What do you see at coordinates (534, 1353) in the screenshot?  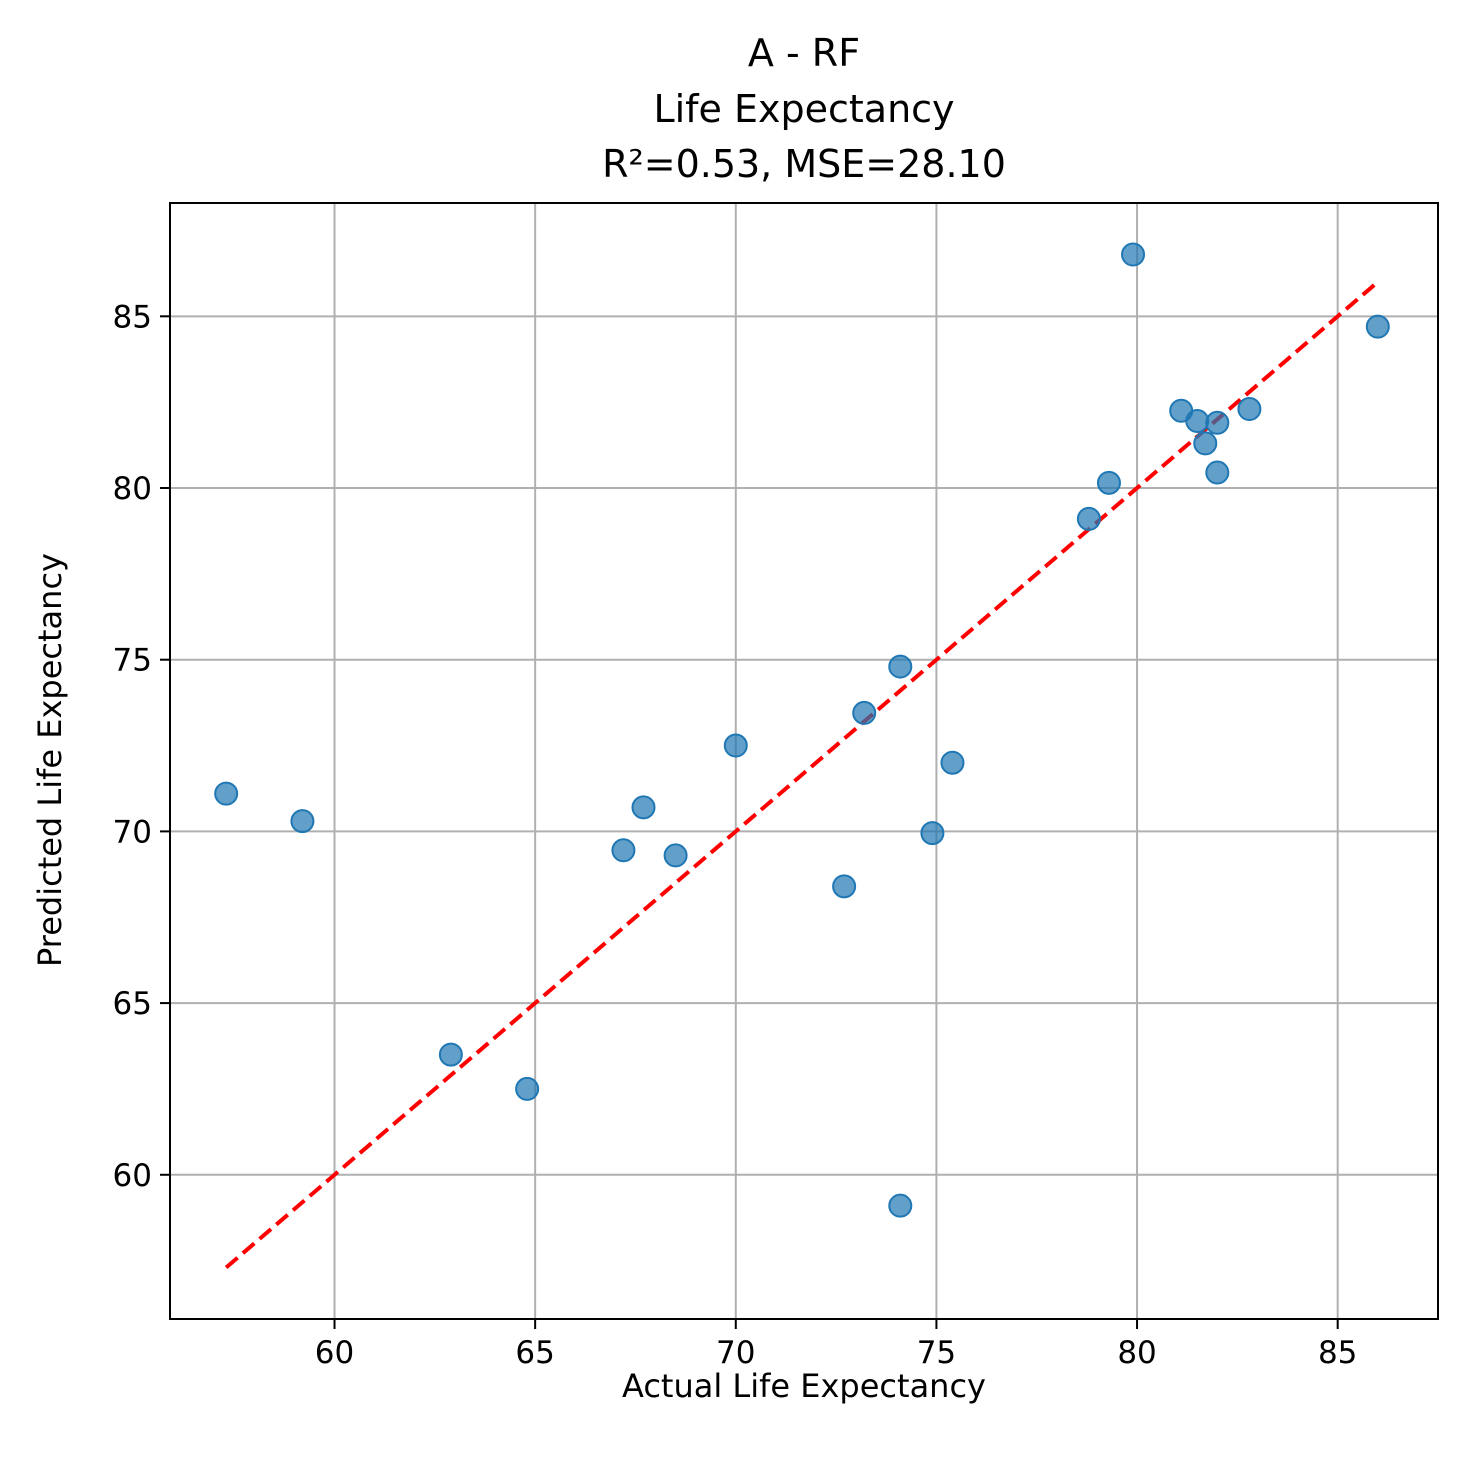 I see `x-tick-label: 65` at bounding box center [534, 1353].